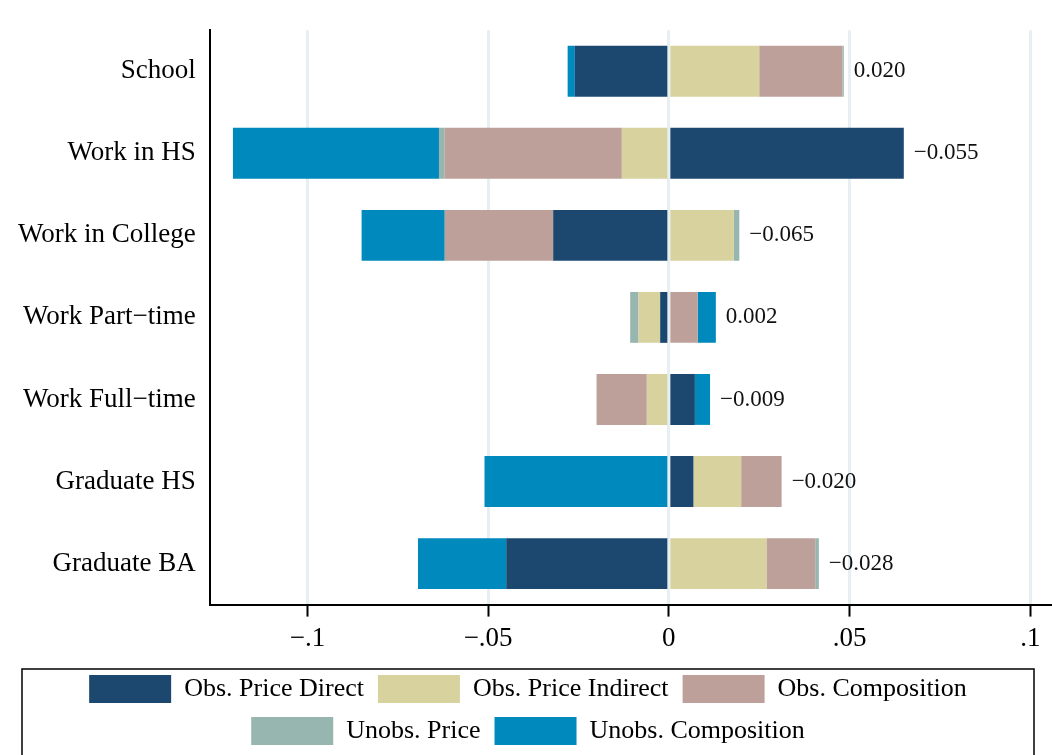  I want to click on total-label: −0.065, so click(782, 234).